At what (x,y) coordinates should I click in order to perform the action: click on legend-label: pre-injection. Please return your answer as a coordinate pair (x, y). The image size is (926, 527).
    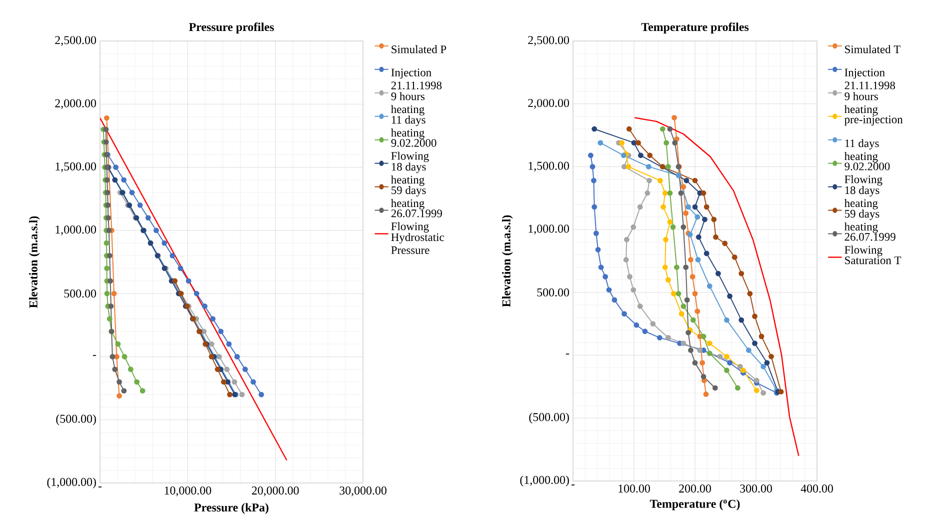
    Looking at the image, I should click on (873, 121).